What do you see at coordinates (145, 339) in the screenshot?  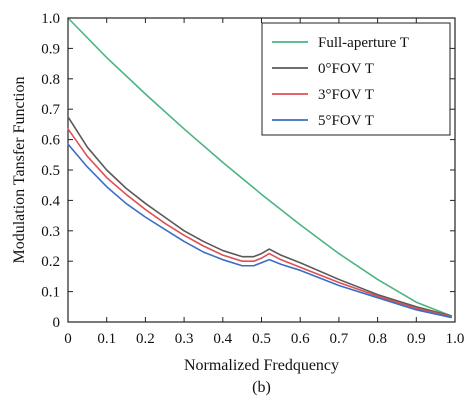 I see `x-tick-label: 0.2` at bounding box center [145, 339].